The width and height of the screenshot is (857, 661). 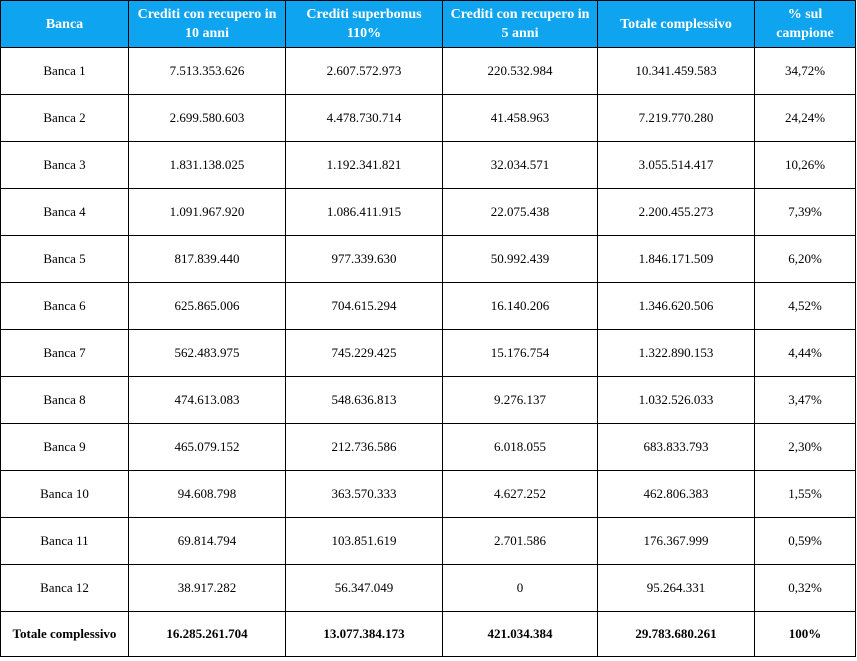 I want to click on column-header-totale: Totale complessivo, so click(x=676, y=24).